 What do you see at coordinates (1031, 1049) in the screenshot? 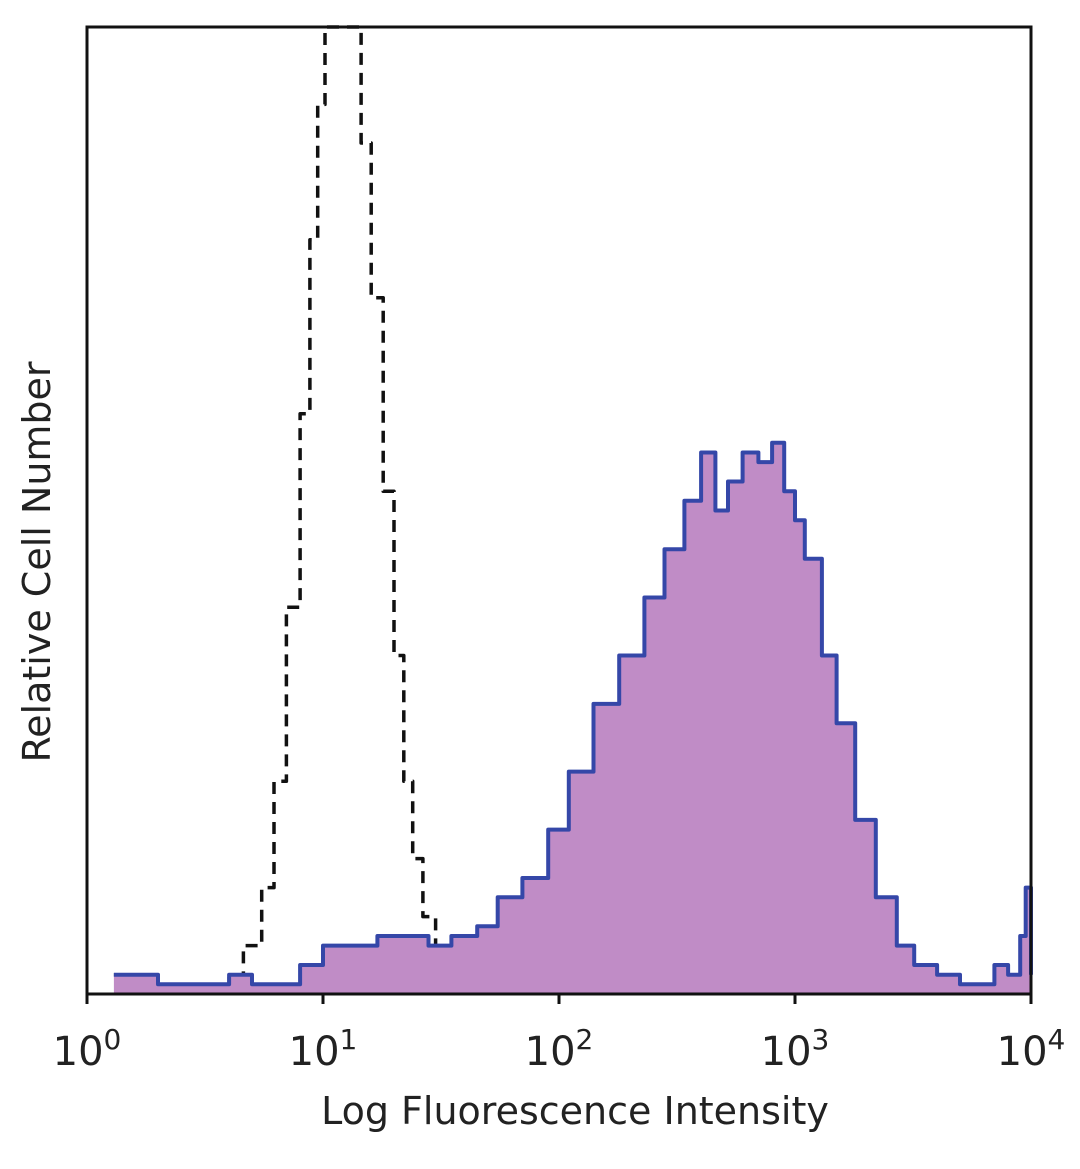
I see `x-tick-label-4: 104` at bounding box center [1031, 1049].